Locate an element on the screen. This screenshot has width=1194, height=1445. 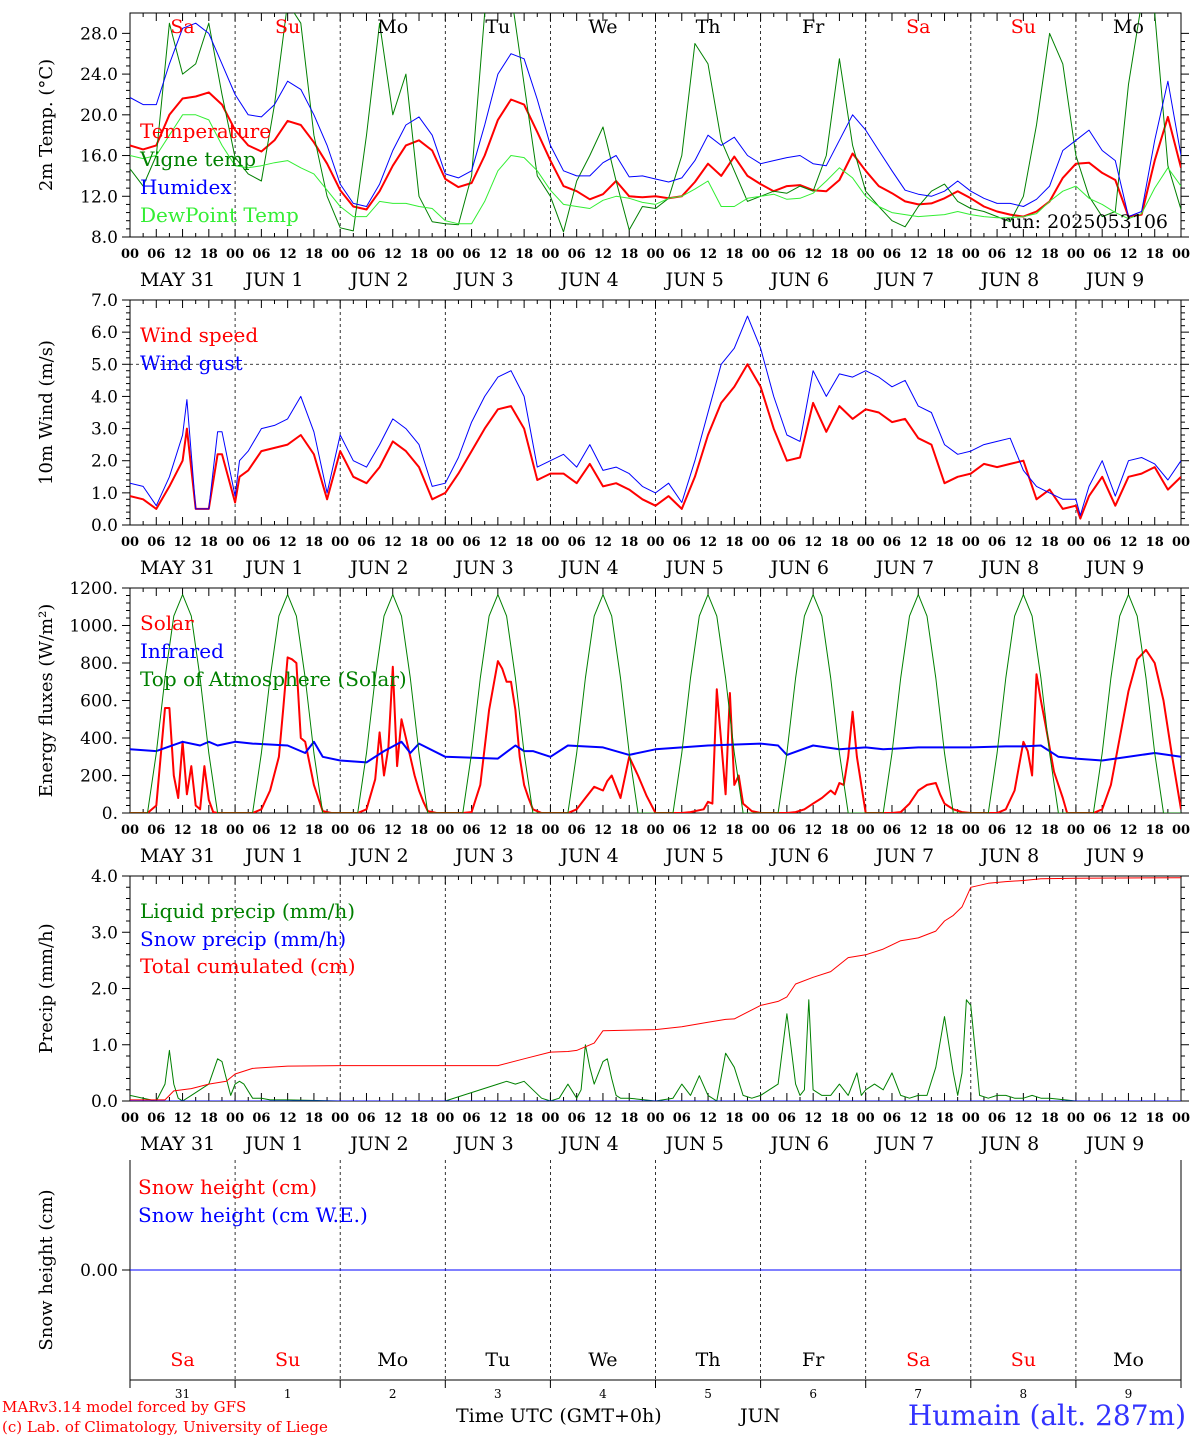
footer-month: JUN is located at coordinates (760, 1416).